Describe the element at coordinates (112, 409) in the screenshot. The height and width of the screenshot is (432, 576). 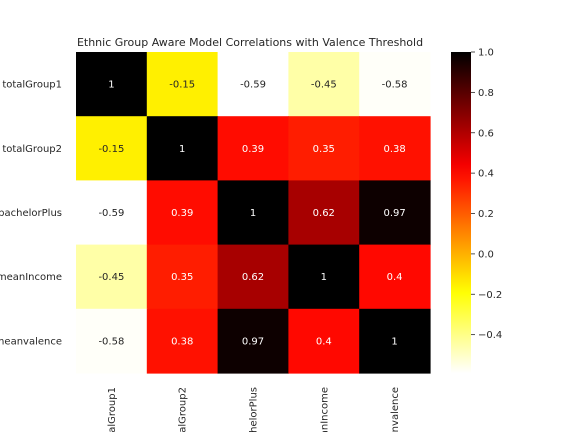
I see `x-tick-label: totalGroup1` at that location.